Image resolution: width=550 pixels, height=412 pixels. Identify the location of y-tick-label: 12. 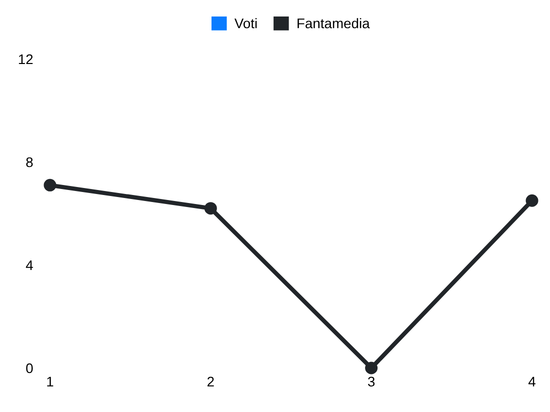
(25, 59).